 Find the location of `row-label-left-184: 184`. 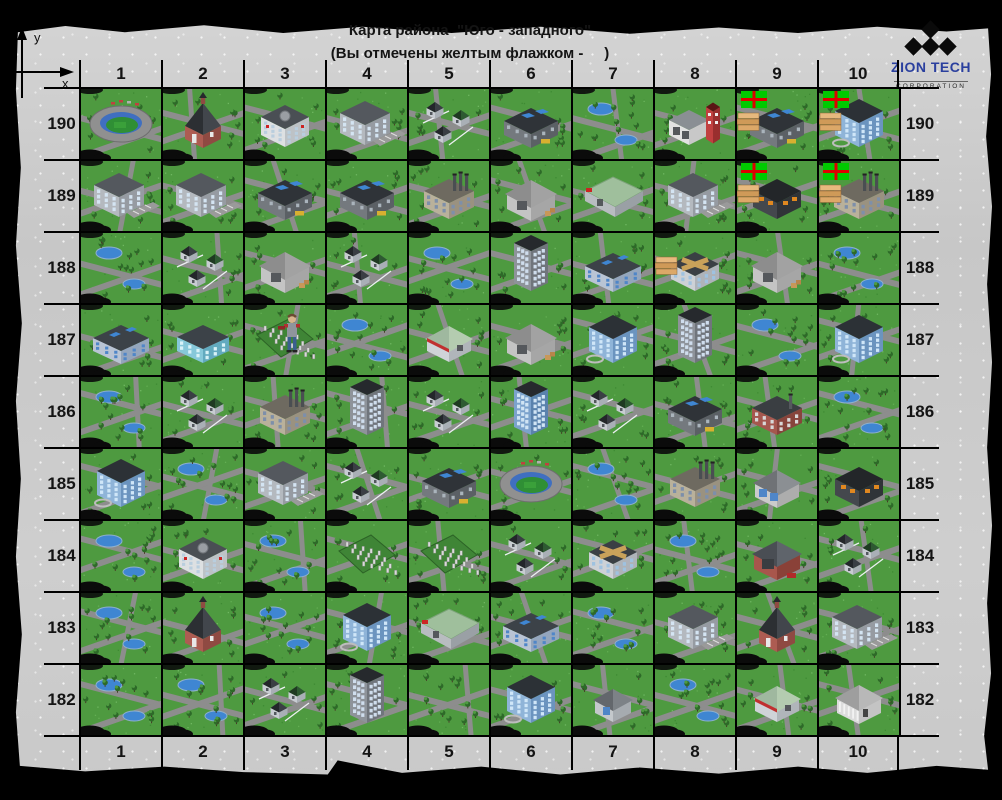

row-label-left-184: 184 is located at coordinates (61, 555).